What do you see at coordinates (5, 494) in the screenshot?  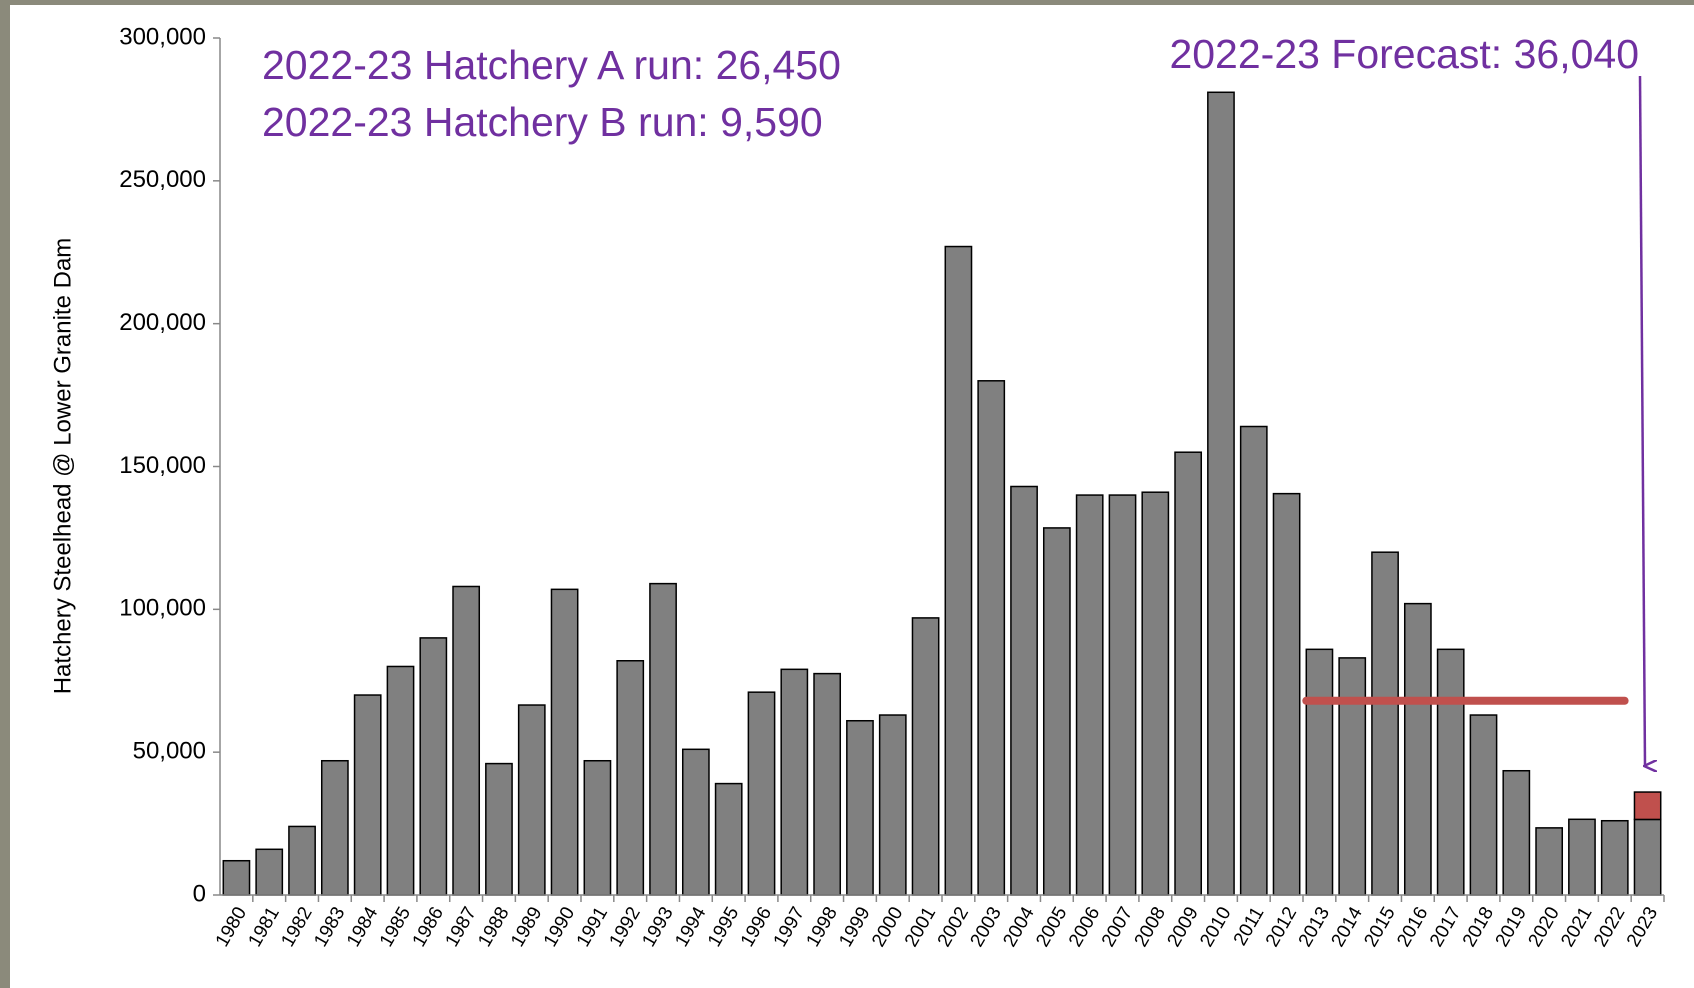 I see `frame-left` at bounding box center [5, 494].